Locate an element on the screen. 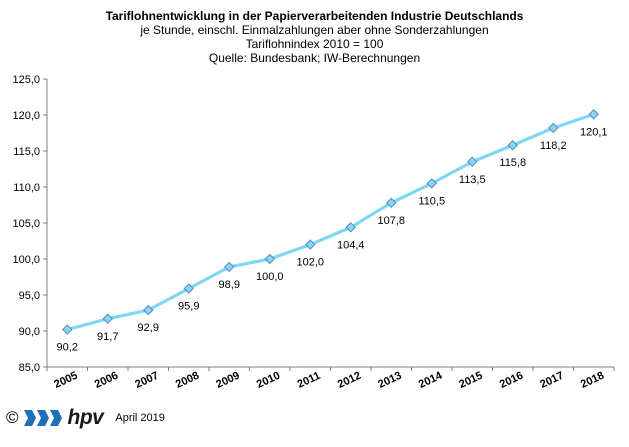  data-label: 91,7 is located at coordinates (107, 337).